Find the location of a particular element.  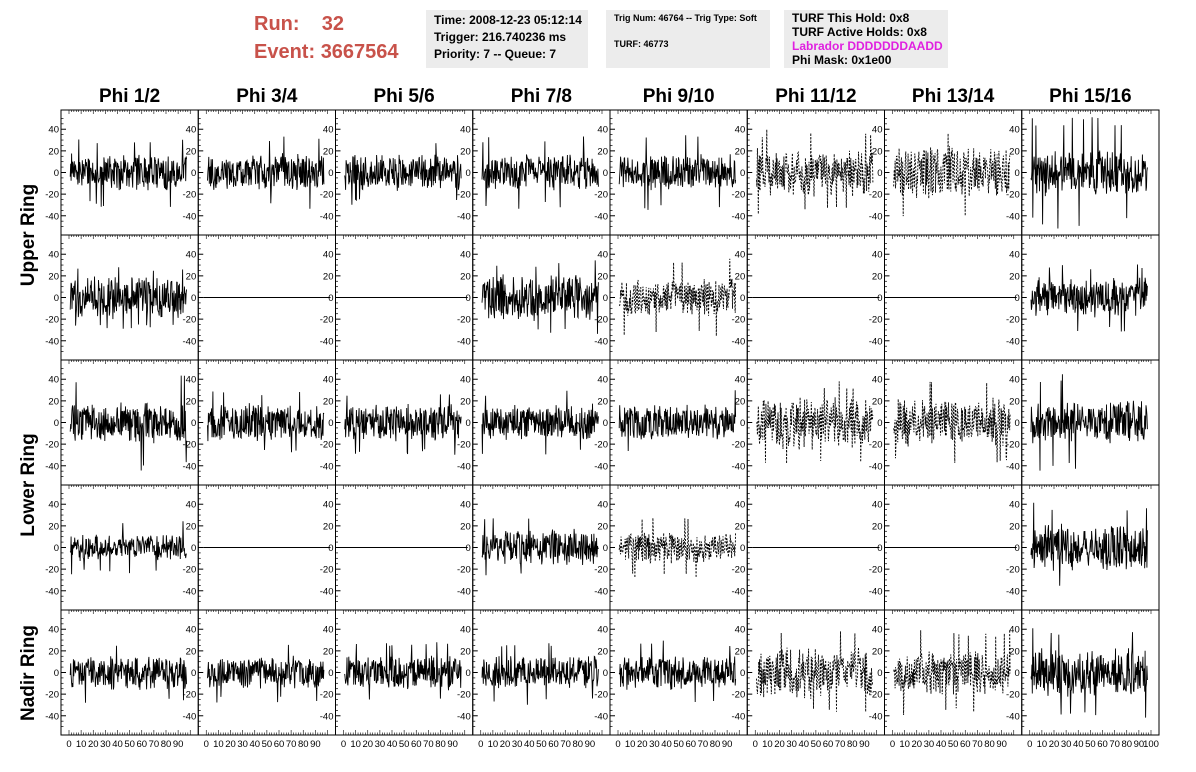

panel-r2-c1: -40 -20 0 20 40 is located at coordinates (122, 297).